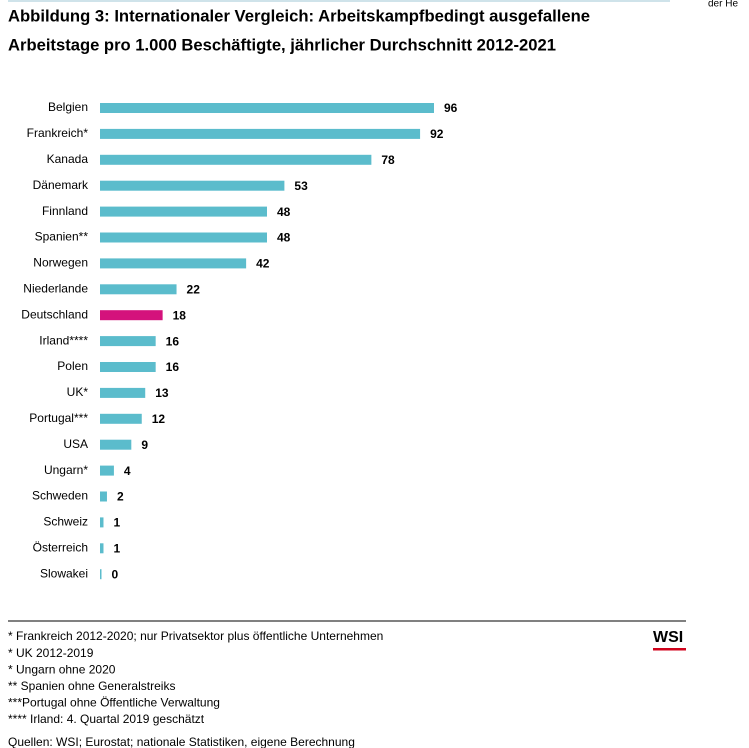 The height and width of the screenshot is (748, 749). Describe the element at coordinates (72, 366) in the screenshot. I see `category-label: Polen` at that location.